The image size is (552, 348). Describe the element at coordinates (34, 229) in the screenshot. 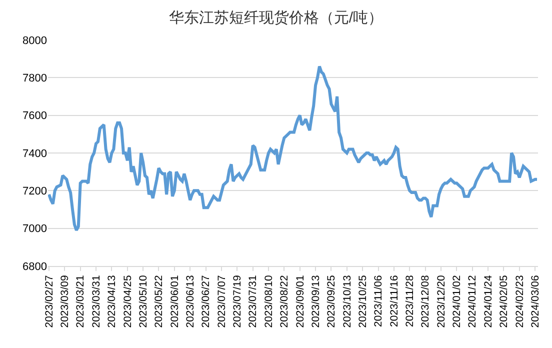

I see `y-tick-label: 7000` at that location.